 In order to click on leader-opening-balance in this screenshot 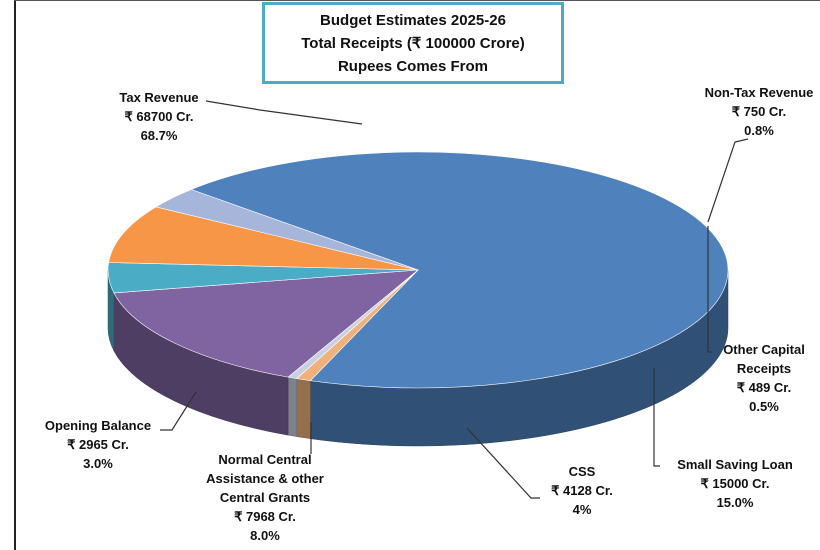, I will do `click(178, 411)`.